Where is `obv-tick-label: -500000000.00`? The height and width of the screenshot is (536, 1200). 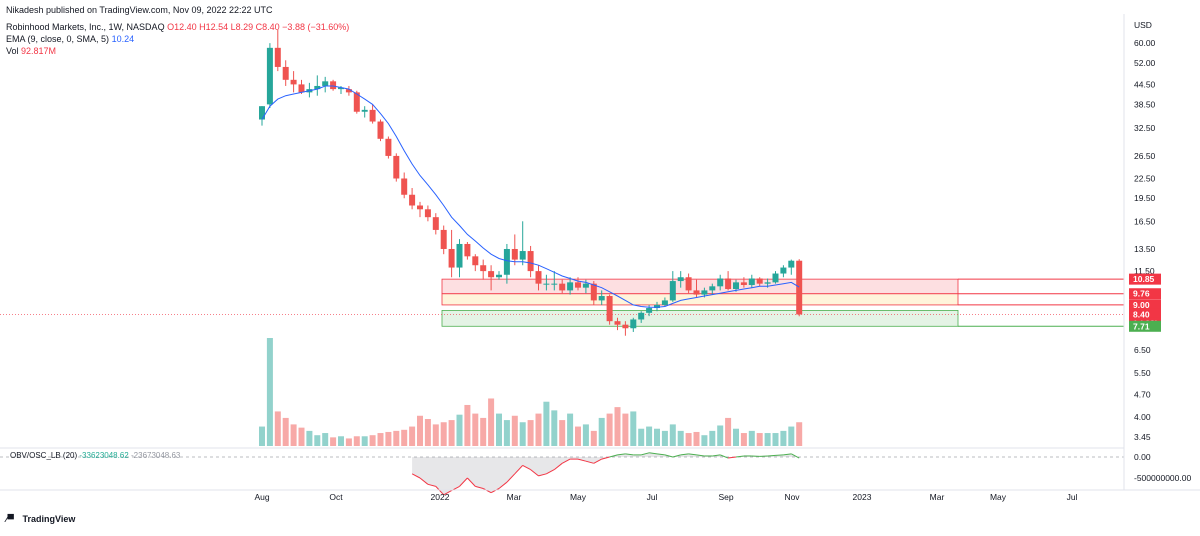 obv-tick-label: -500000000.00 is located at coordinates (1162, 478).